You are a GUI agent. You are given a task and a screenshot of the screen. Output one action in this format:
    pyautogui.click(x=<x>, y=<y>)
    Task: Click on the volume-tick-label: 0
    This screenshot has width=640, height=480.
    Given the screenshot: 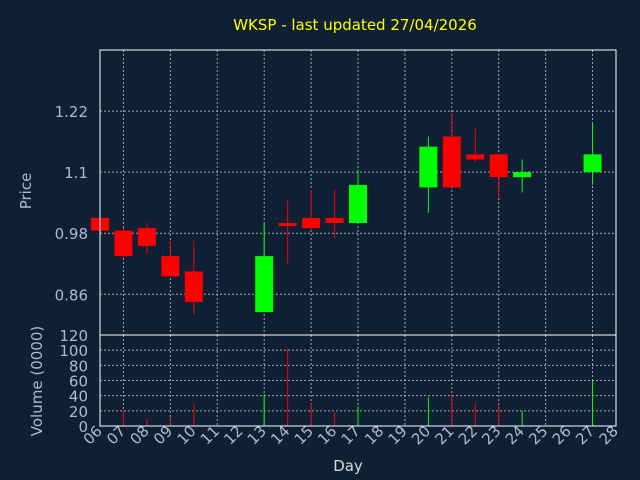 What is the action you would take?
    pyautogui.click(x=83, y=427)
    